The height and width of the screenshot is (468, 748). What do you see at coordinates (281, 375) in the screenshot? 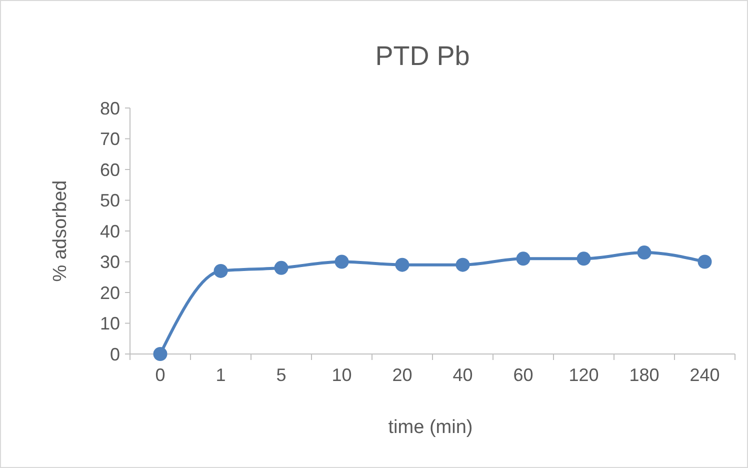
I see `x-tick-label: 5` at bounding box center [281, 375].